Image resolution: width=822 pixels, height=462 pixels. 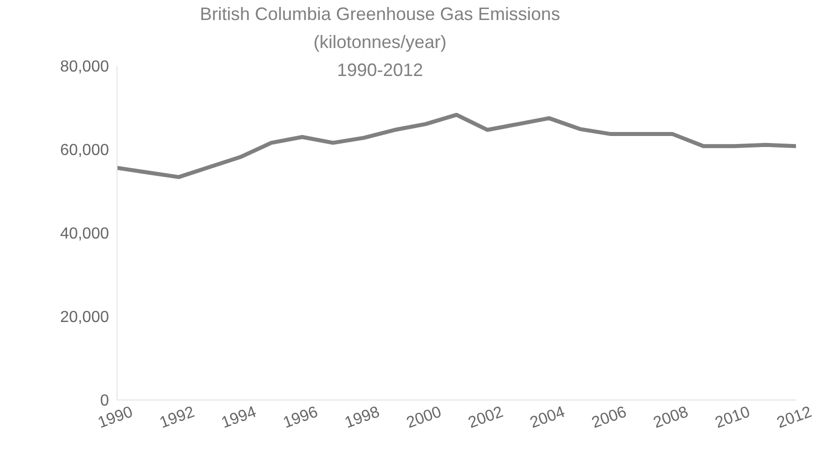 I want to click on line-series, so click(x=456, y=146).